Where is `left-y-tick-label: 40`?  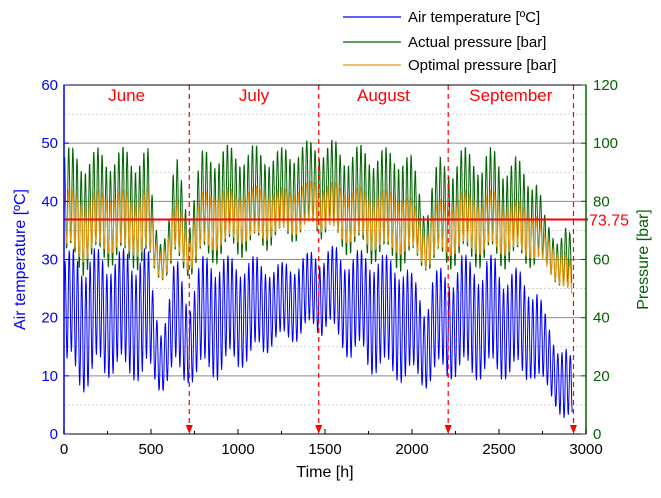
left-y-tick-label: 40 is located at coordinates (49, 201).